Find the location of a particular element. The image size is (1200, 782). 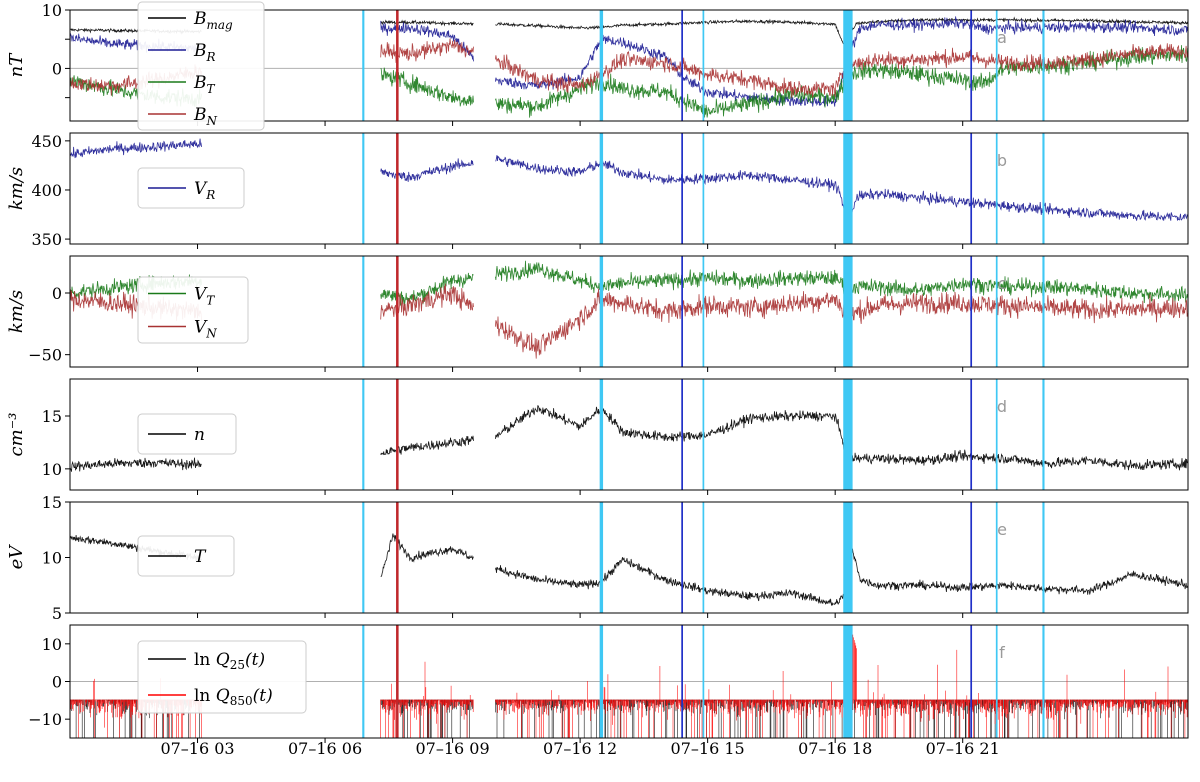

panel-letter: e is located at coordinates (1002, 529).